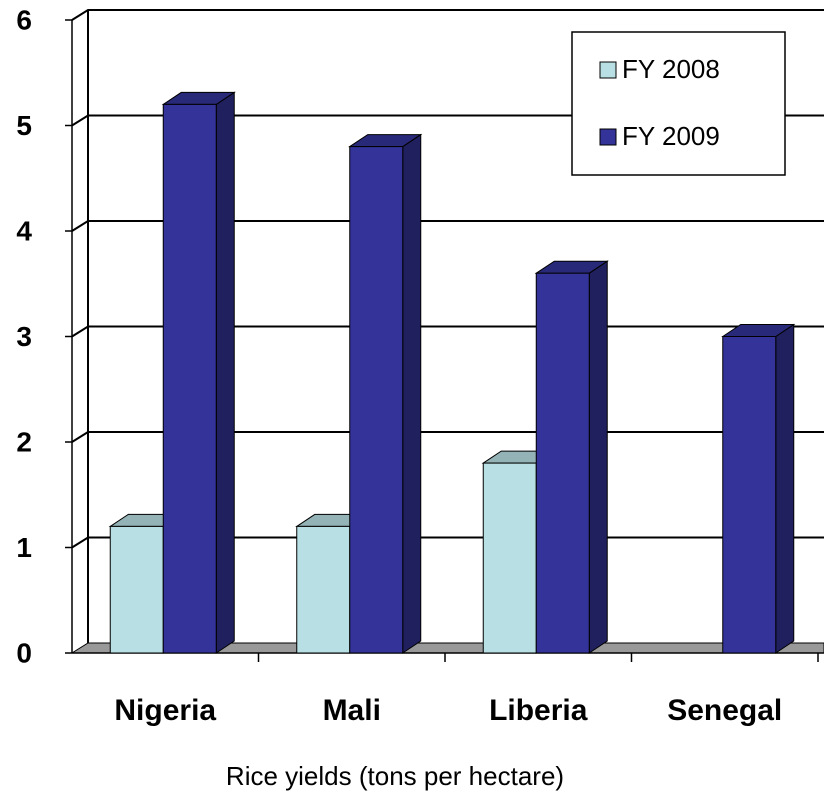  I want to click on y-tick-label: 1, so click(24, 547).